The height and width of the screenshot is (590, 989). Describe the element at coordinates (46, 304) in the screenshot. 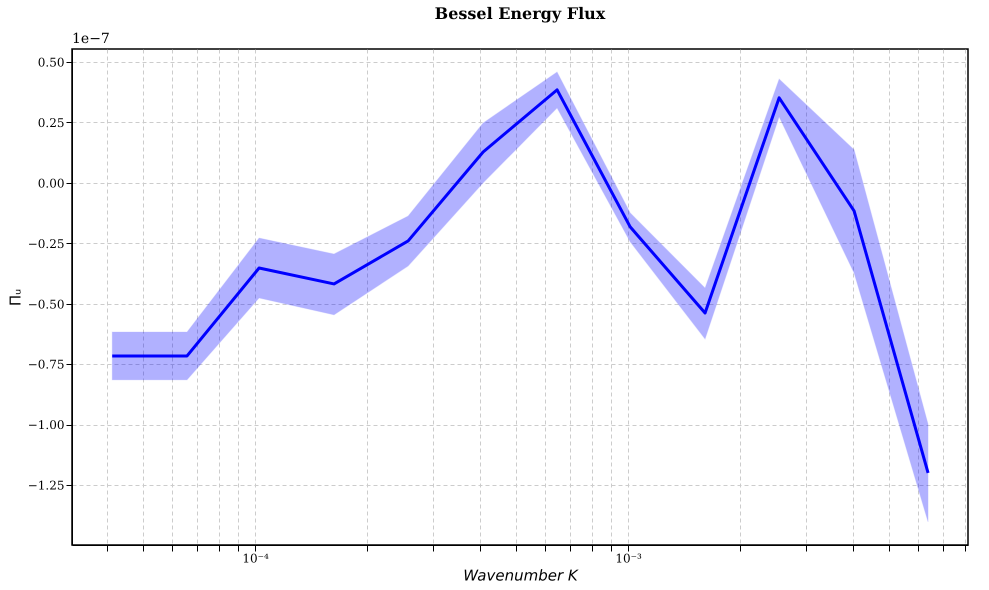

I see `y-tick-label: −0.50` at that location.